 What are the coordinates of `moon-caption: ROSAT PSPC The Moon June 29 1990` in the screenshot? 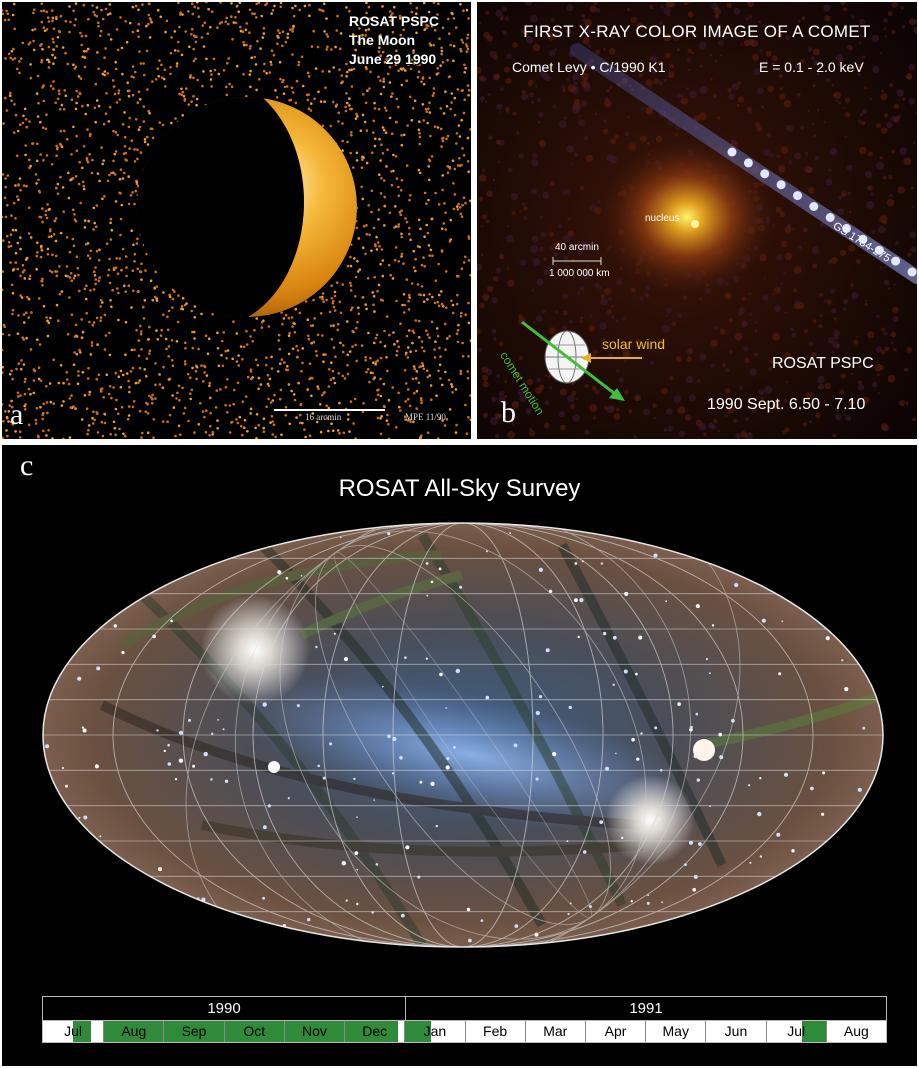 It's located at (394, 40).